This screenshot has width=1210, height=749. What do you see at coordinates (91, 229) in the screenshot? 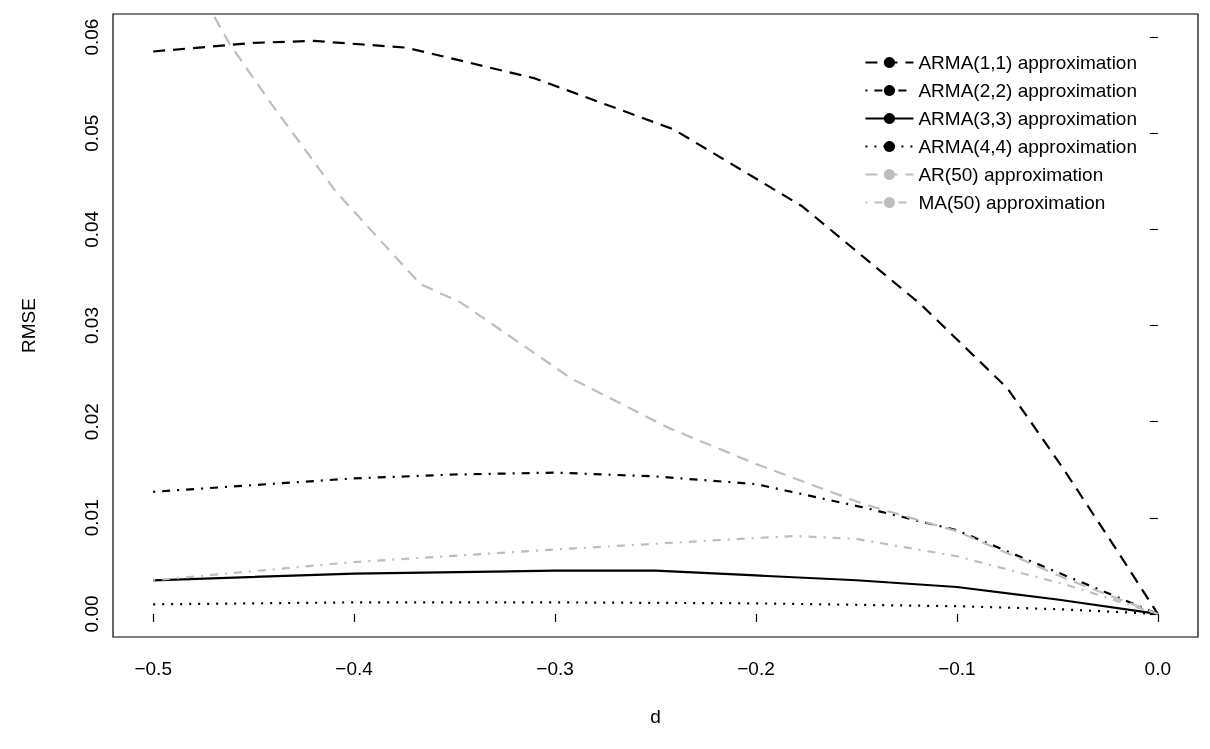
I see `y-tick-label: 0.04` at bounding box center [91, 229].